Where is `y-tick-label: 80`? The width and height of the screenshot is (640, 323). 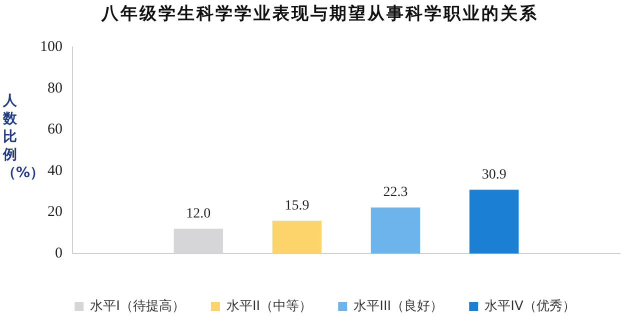 y-tick-label: 80 is located at coordinates (55, 88).